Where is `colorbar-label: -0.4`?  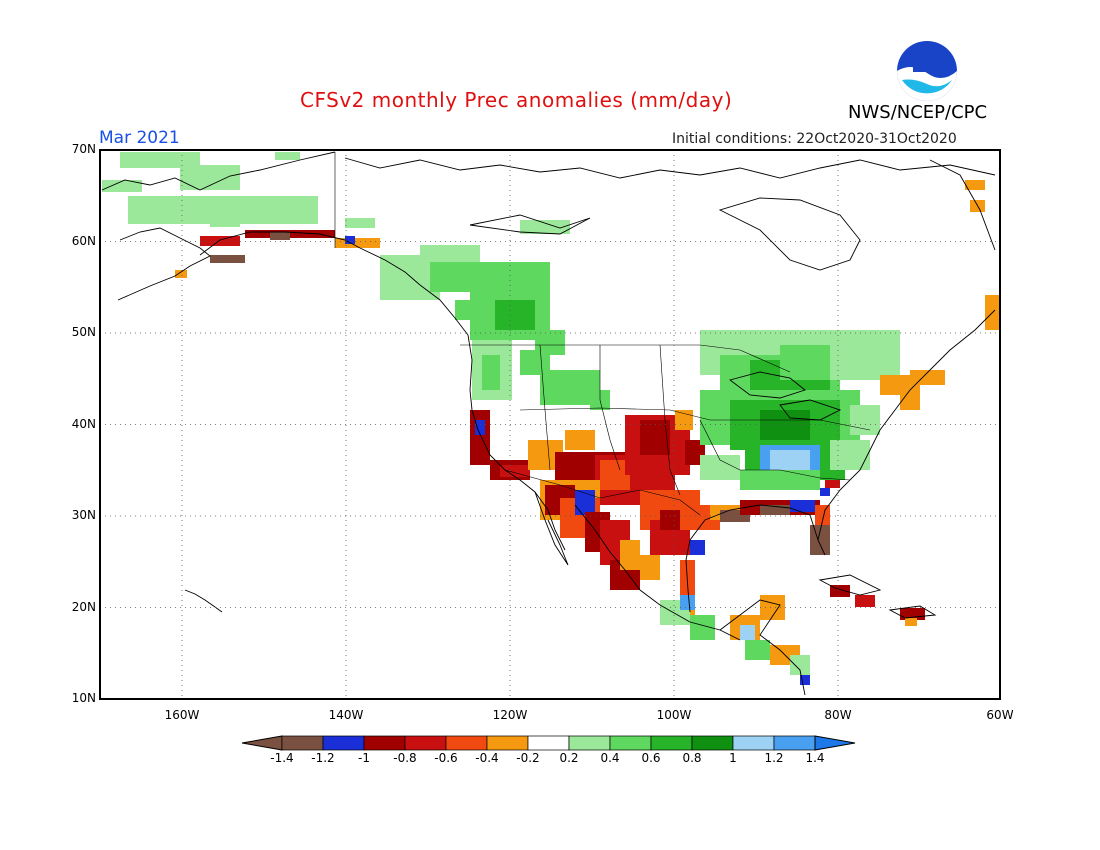 colorbar-label: -0.4 is located at coordinates (487, 758).